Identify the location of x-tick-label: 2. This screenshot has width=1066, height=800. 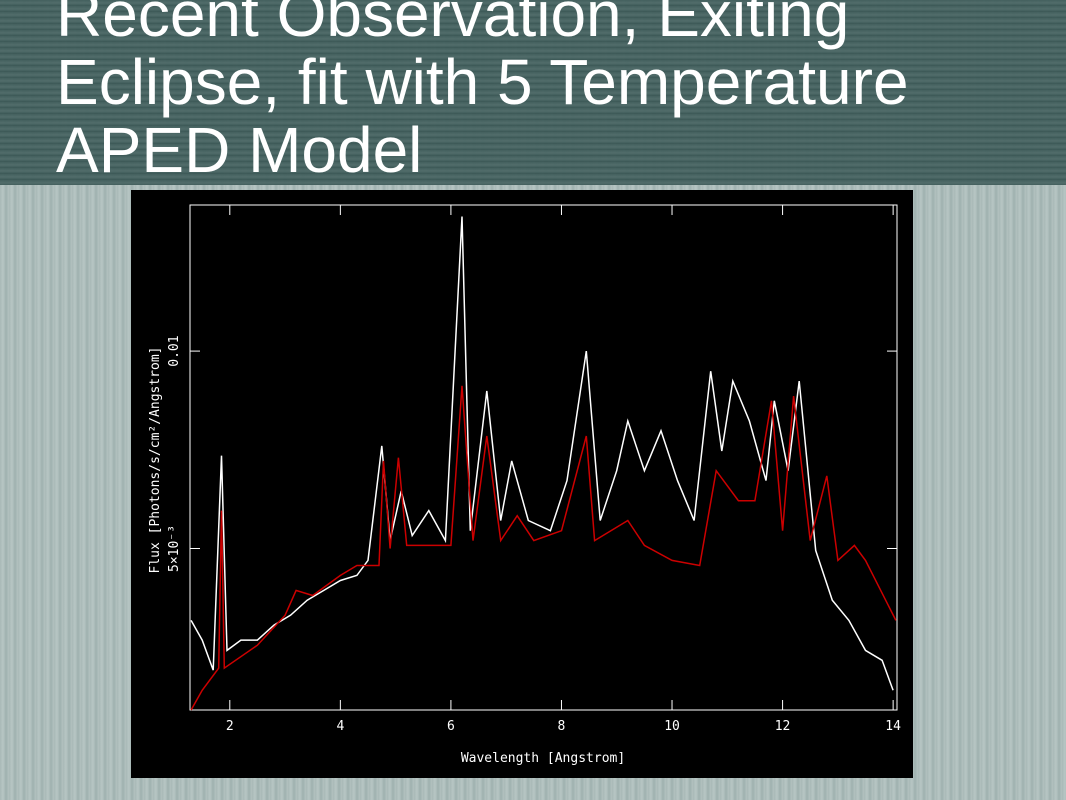
(230, 726).